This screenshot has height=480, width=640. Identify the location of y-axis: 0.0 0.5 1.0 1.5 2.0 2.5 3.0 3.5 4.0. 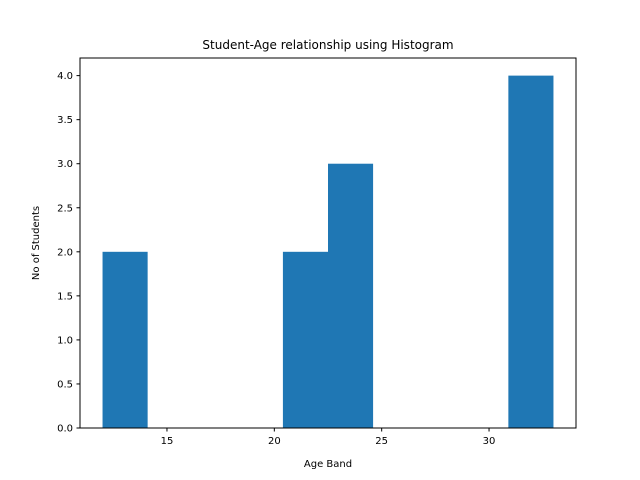
(68, 253).